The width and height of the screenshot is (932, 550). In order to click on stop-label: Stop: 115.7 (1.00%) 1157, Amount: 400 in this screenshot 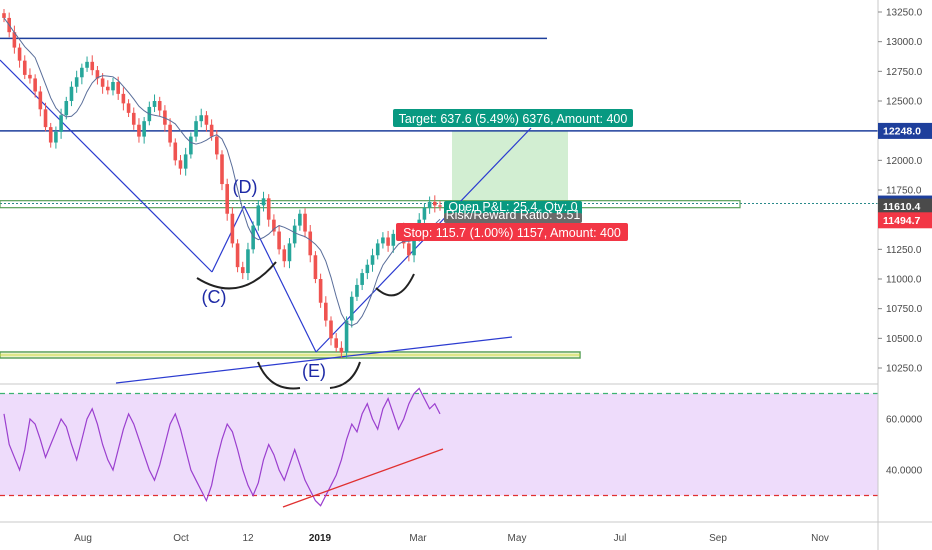, I will do `click(512, 233)`.